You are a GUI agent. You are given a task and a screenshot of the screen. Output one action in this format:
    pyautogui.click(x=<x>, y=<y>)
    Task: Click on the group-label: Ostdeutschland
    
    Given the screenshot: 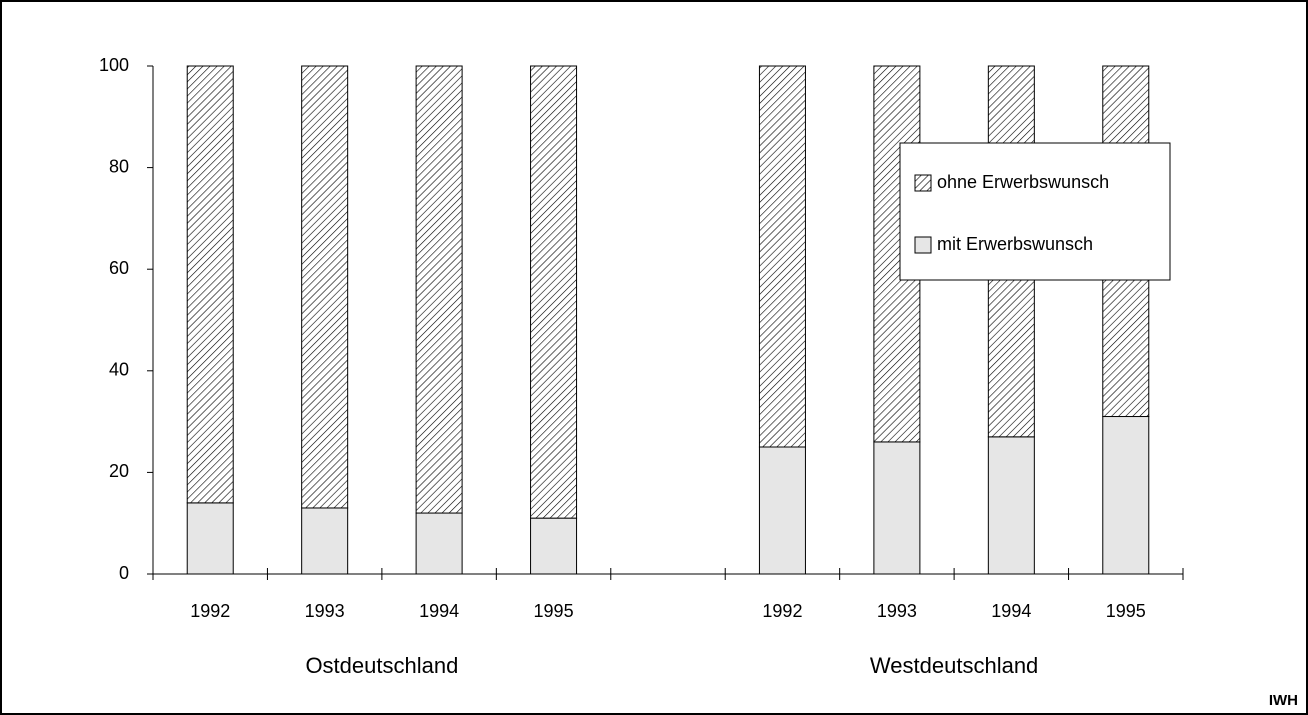 What is the action you would take?
    pyautogui.click(x=381, y=665)
    